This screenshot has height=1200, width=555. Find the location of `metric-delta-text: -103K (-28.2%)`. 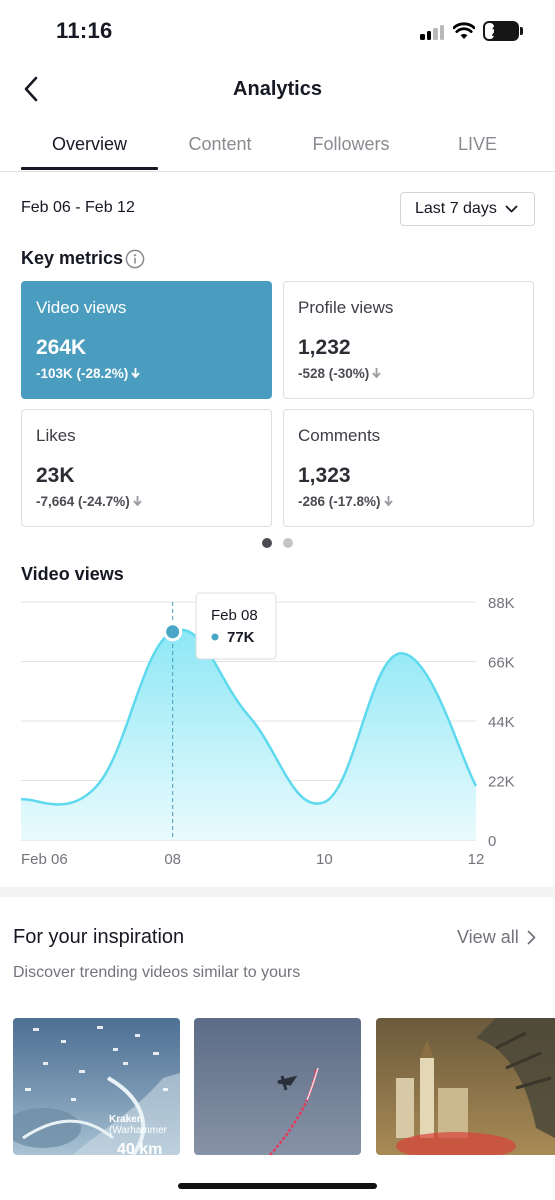

metric-delta-text: -103K (-28.2%) is located at coordinates (82, 373).